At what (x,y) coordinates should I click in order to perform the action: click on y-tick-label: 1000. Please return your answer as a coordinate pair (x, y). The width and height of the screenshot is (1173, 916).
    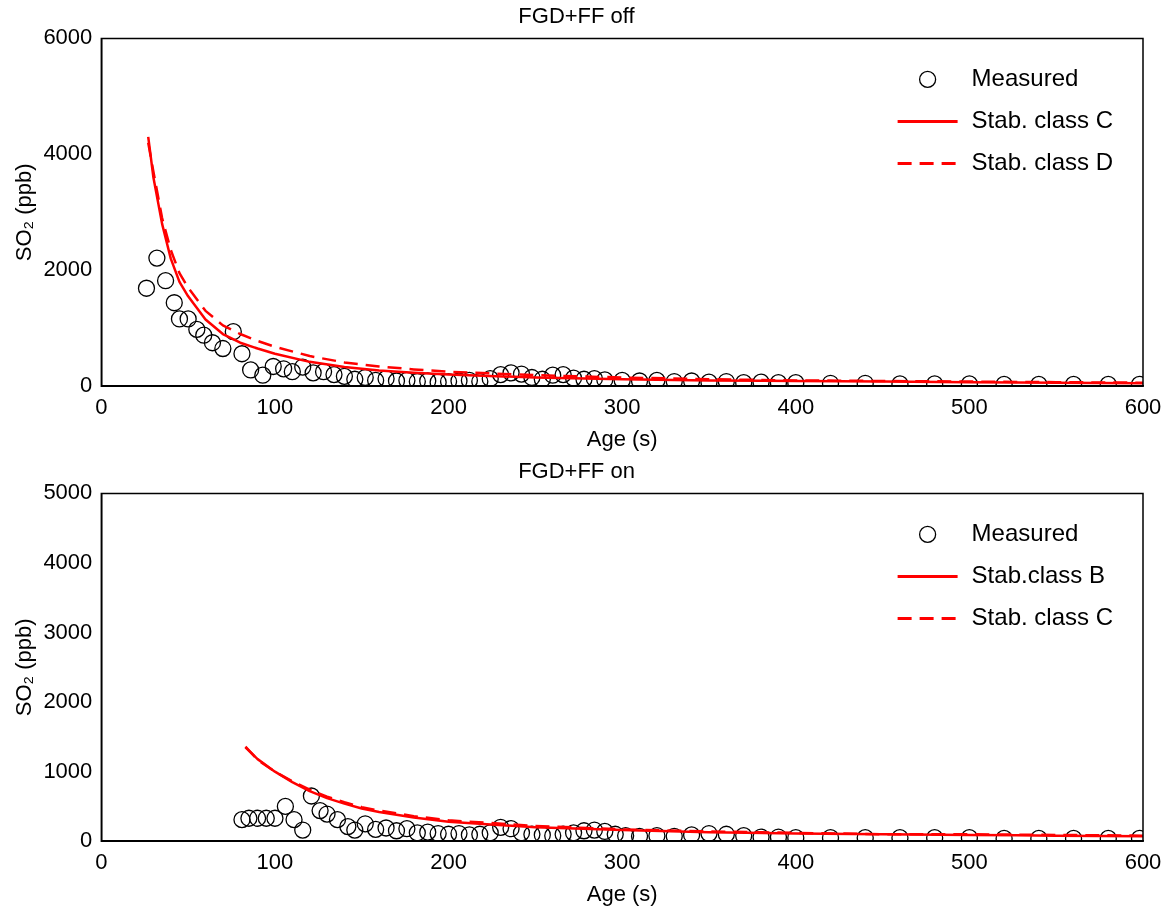
    Looking at the image, I should click on (68, 770).